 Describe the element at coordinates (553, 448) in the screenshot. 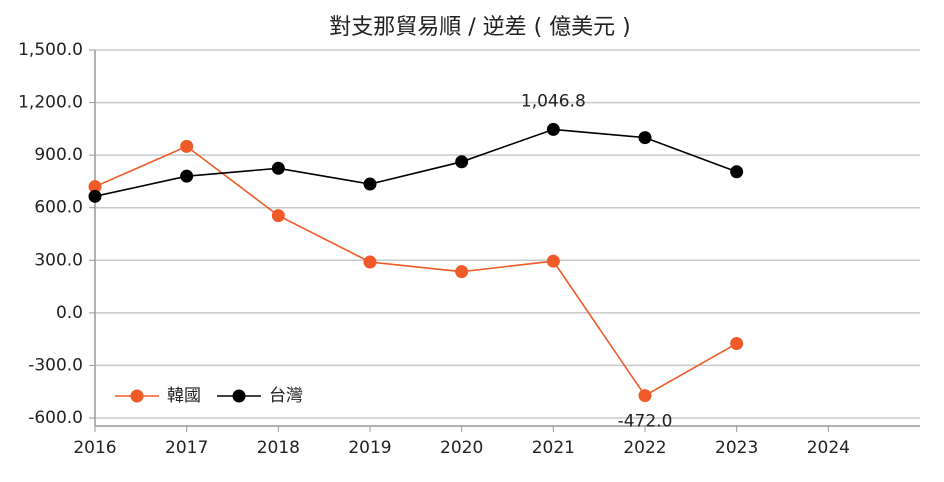

I see `x-tick-label: 2021` at that location.